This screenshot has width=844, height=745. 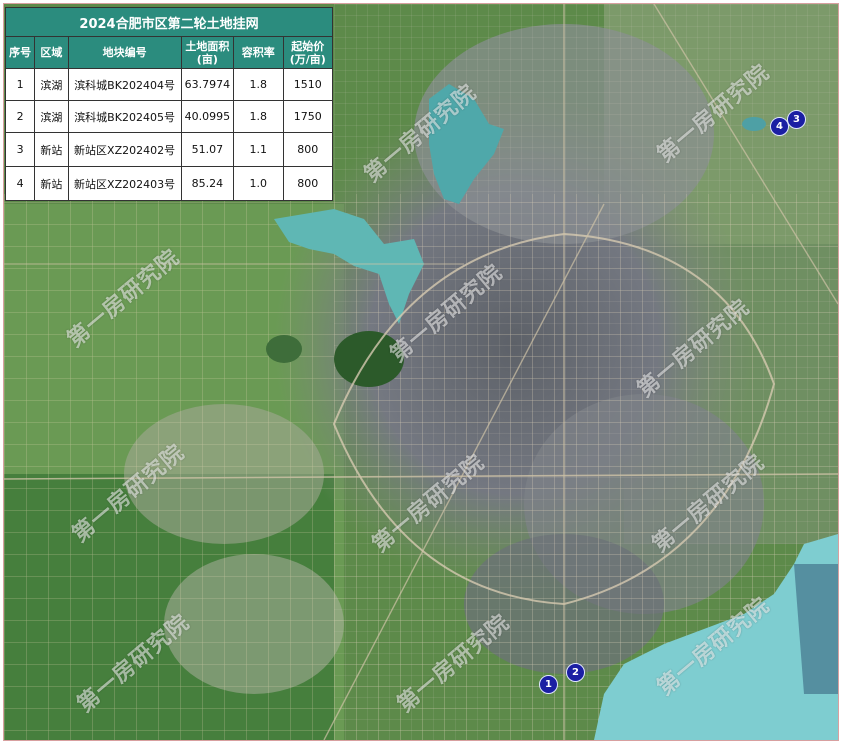 I want to click on header-price: 起始价 (万/亩), so click(x=308, y=52).